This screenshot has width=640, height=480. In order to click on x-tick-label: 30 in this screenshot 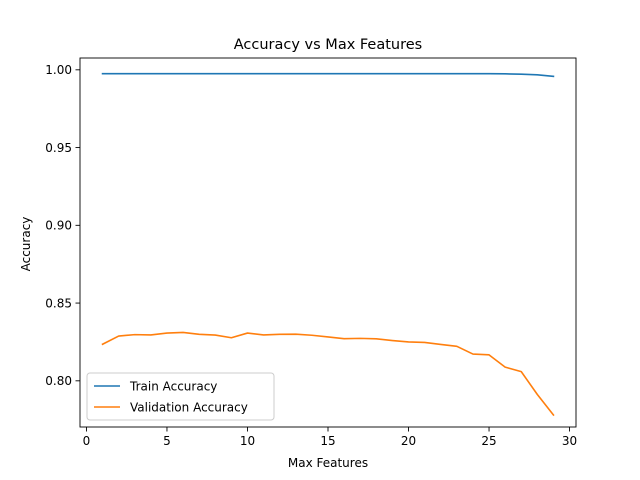, I will do `click(569, 441)`.